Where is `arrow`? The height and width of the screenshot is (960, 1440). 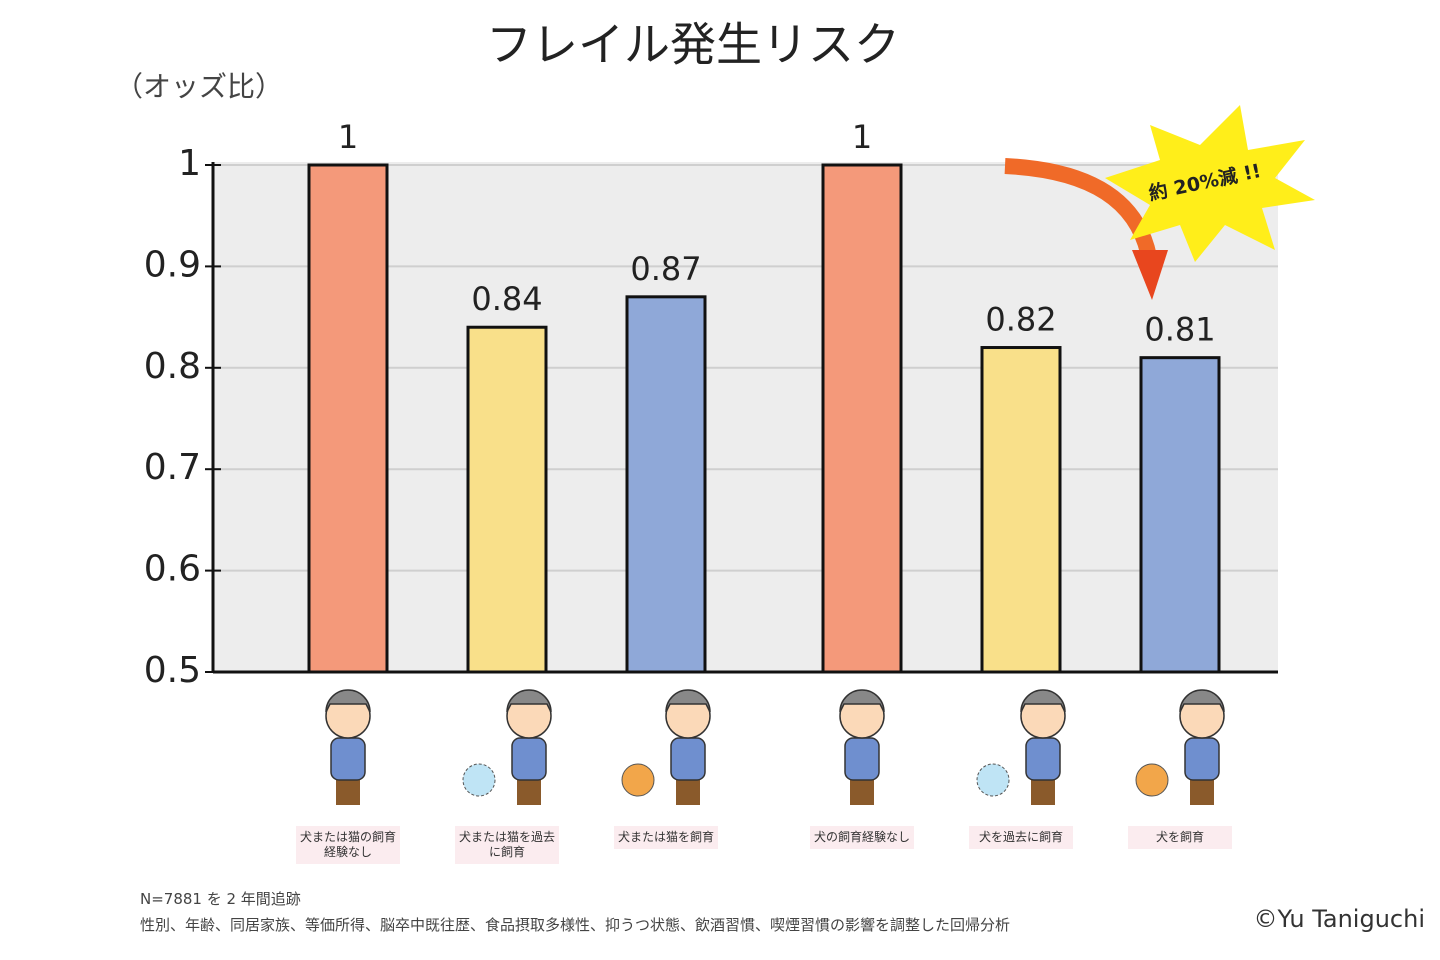 arrow is located at coordinates (1081, 211).